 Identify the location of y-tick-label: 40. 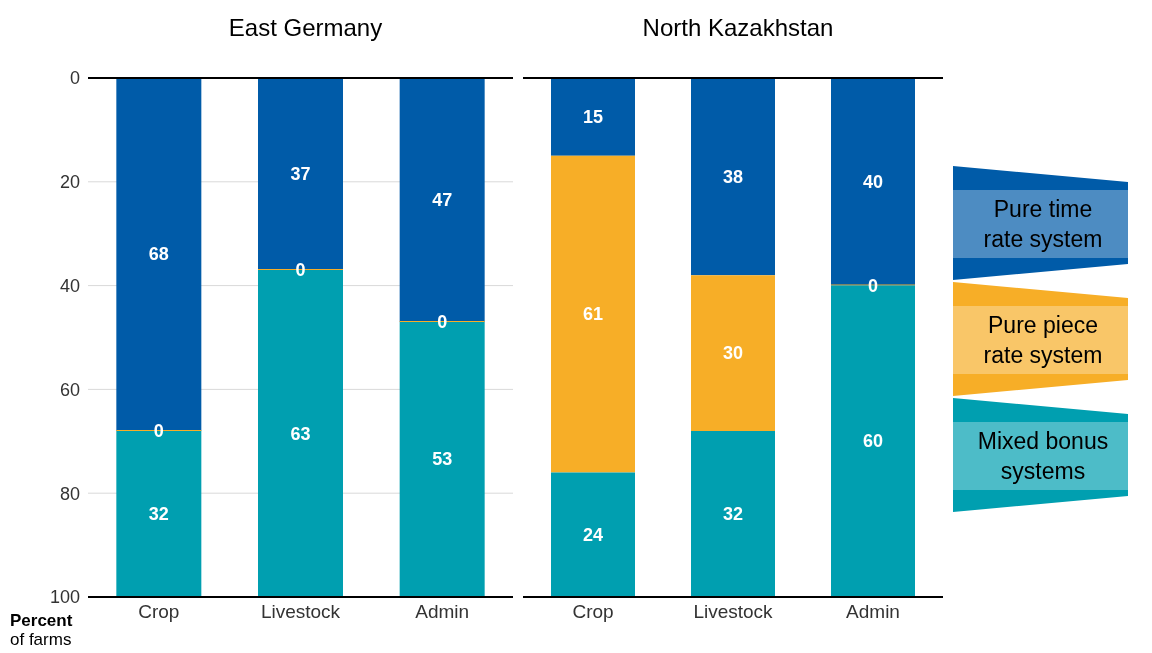
(69, 285).